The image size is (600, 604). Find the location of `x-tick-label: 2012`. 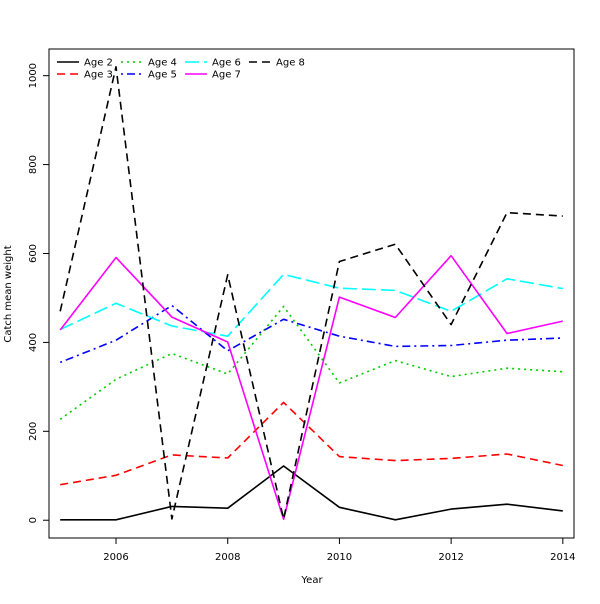

x-tick-label: 2012 is located at coordinates (450, 557).